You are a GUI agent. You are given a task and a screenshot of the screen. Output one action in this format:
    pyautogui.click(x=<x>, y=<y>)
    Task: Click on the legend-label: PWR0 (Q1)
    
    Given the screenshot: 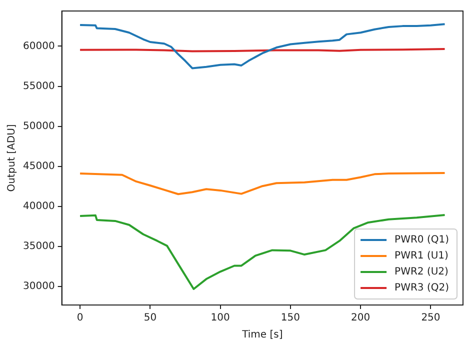 What is the action you would take?
    pyautogui.click(x=422, y=240)
    